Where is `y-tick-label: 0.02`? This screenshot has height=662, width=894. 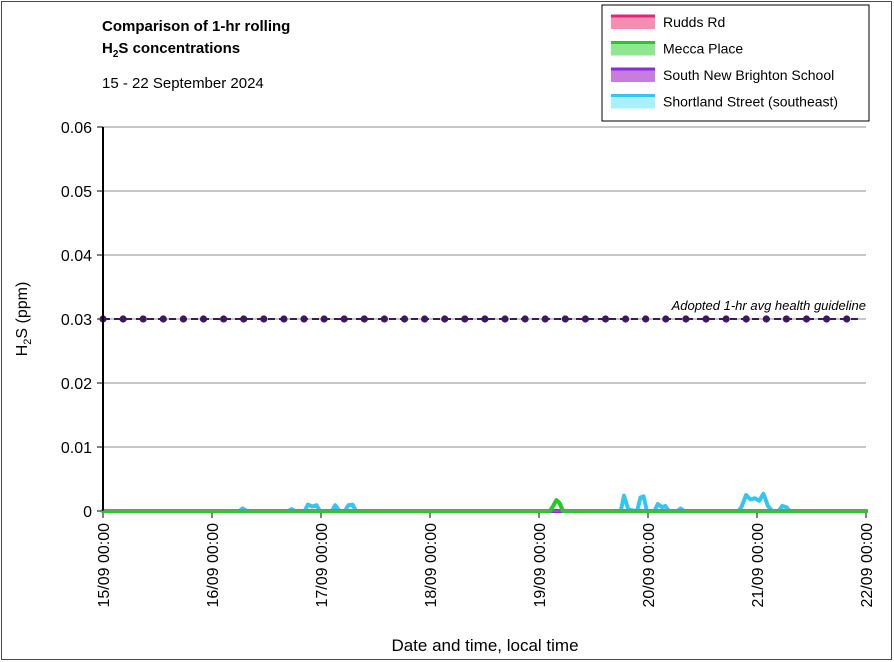
y-tick-label: 0.02 is located at coordinates (76, 384).